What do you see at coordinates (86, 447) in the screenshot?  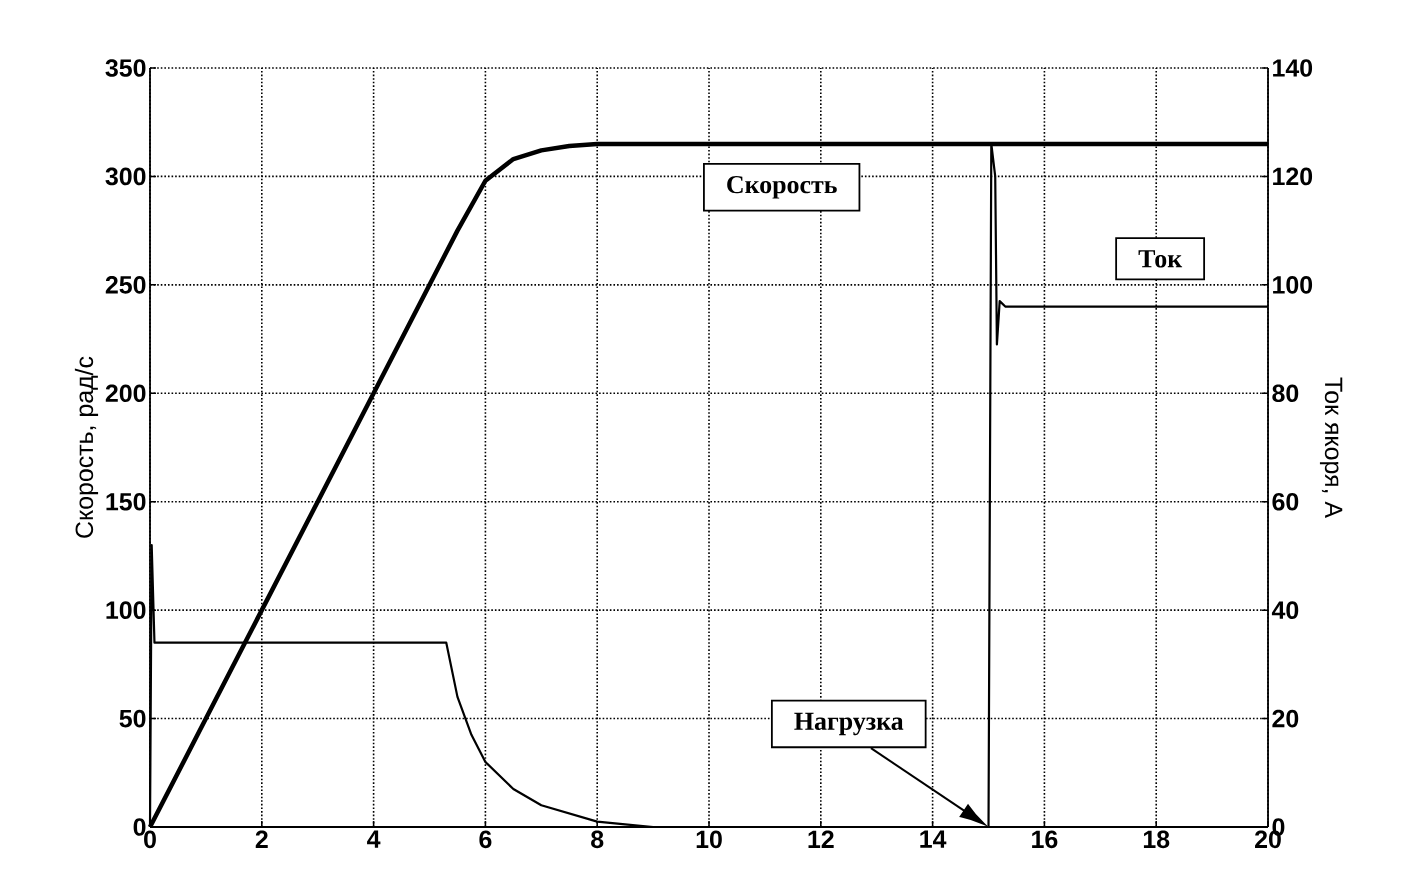 I see `y-axis-title: Скорость, рад/с` at bounding box center [86, 447].